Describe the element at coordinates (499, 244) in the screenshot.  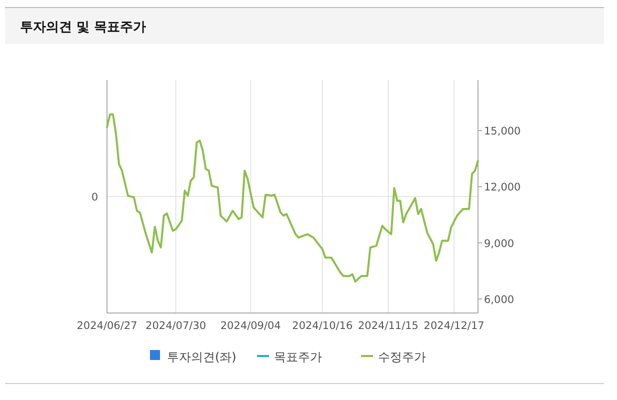
I see `y2-tick-label: 9,000` at that location.